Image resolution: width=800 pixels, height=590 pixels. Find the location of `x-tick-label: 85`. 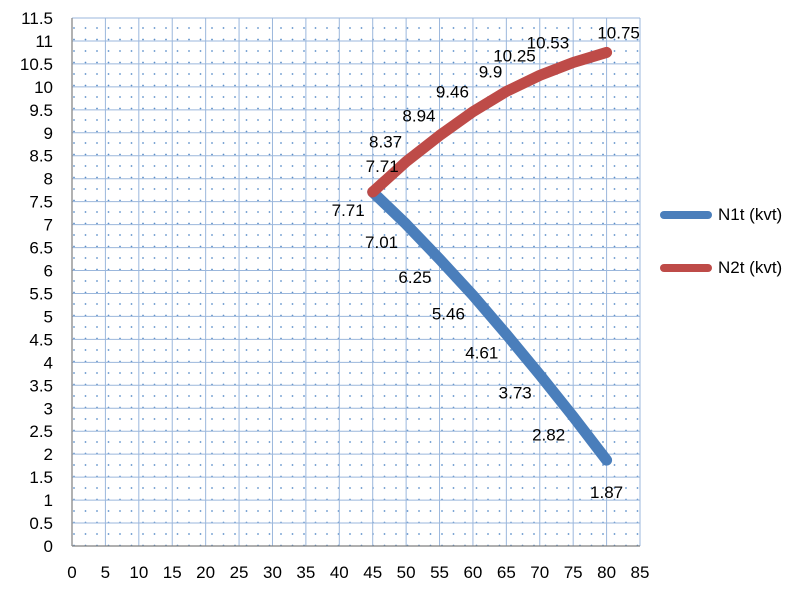

x-tick-label: 85 is located at coordinates (640, 572).